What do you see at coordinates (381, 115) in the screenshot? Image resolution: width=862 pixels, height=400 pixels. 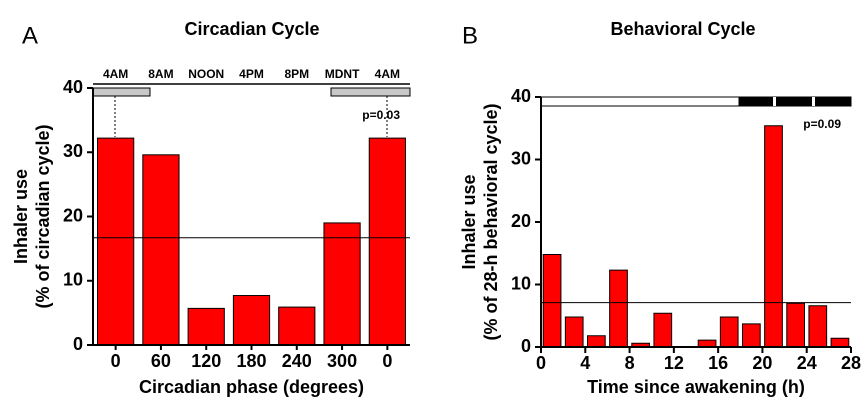 I see `annotation: p=0.03` at bounding box center [381, 115].